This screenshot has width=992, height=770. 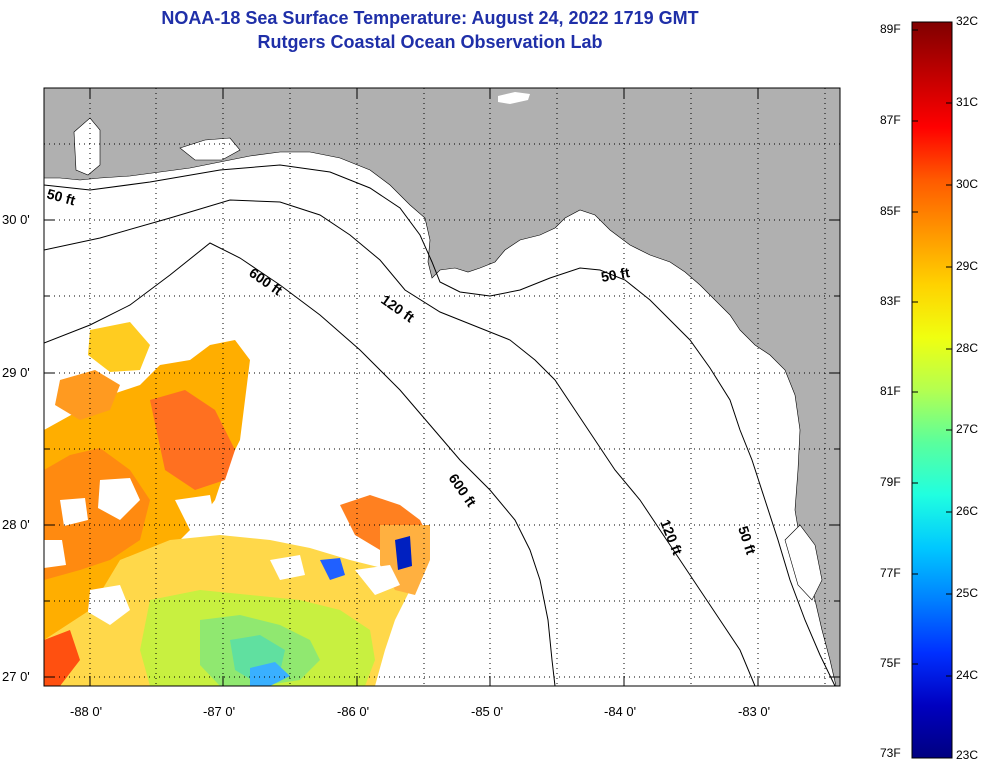 What do you see at coordinates (890, 211) in the screenshot?
I see `colorbar-label-f: 85F` at bounding box center [890, 211].